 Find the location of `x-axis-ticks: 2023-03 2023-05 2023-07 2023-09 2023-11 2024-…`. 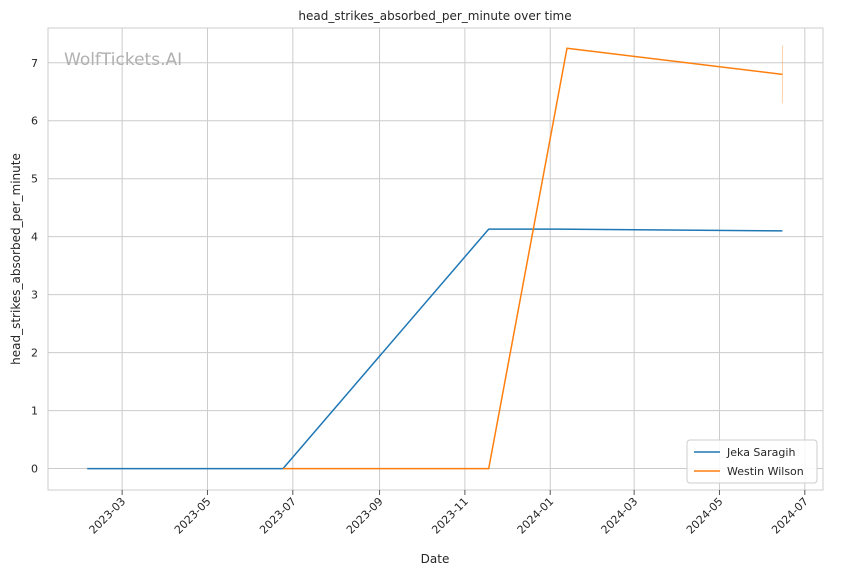

x-axis-ticks: 2023-03 2023-05 2023-07 2023-09 2023-11 2024-… is located at coordinates (449, 513).